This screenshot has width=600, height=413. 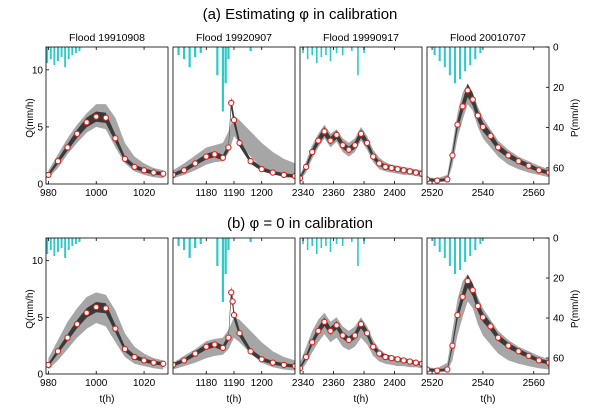 What do you see at coordinates (575, 118) in the screenshot?
I see `row-a-ylabel-right: P(mm/h)` at bounding box center [575, 118].